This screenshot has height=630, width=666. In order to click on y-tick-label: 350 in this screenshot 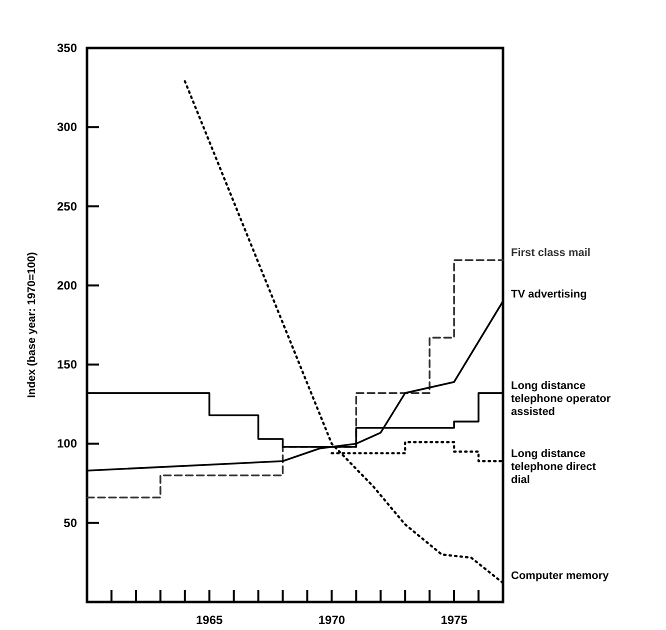, I will do `click(67, 48)`.